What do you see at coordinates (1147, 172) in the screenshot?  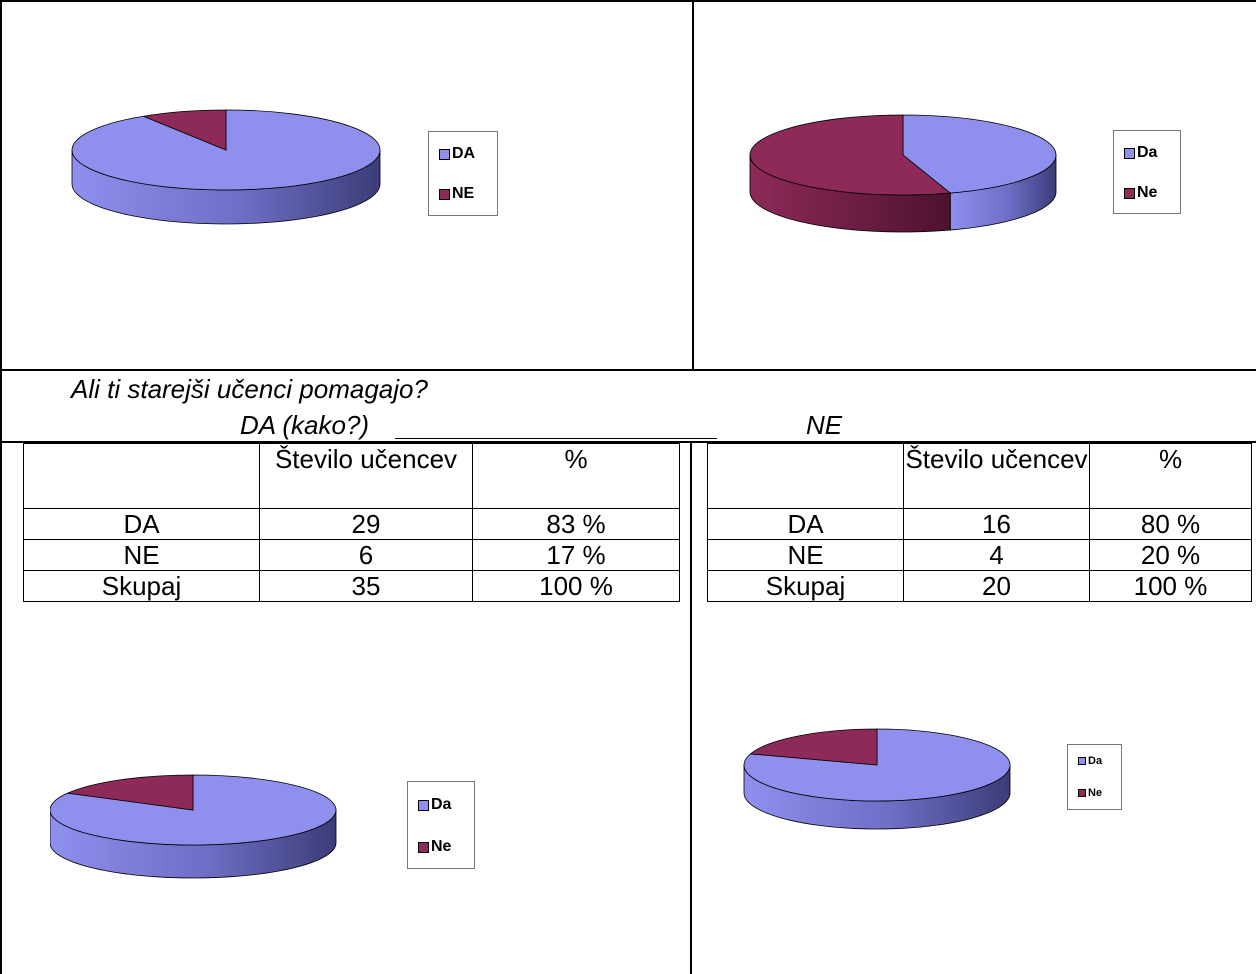 I see `chart-2-legend: Da Ne` at bounding box center [1147, 172].